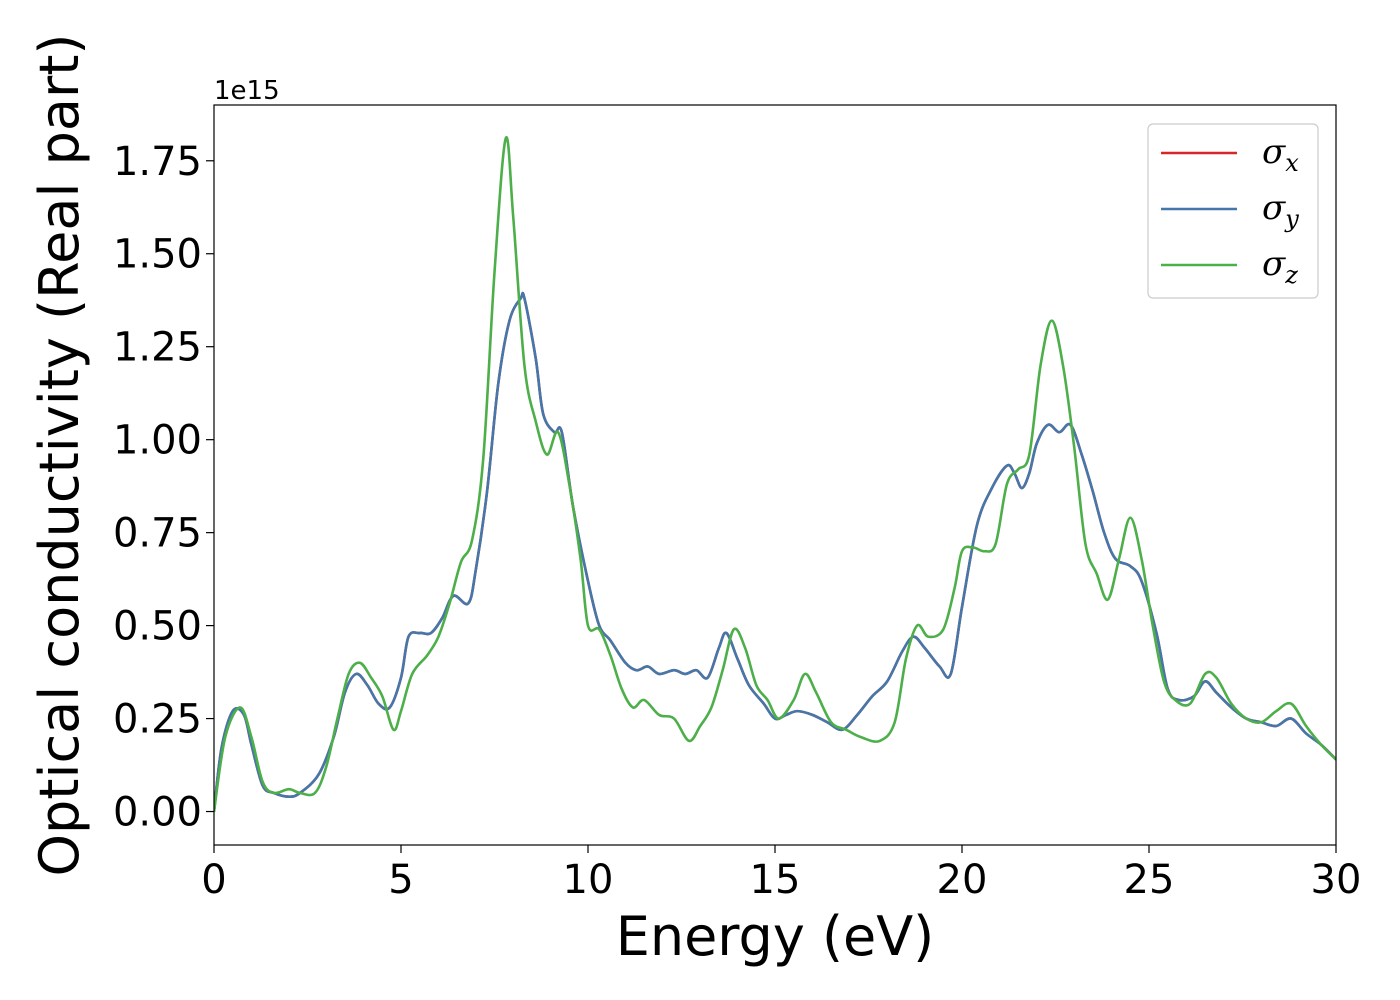  Describe the element at coordinates (157, 534) in the screenshot. I see `y-tick-label: 0.75` at that location.